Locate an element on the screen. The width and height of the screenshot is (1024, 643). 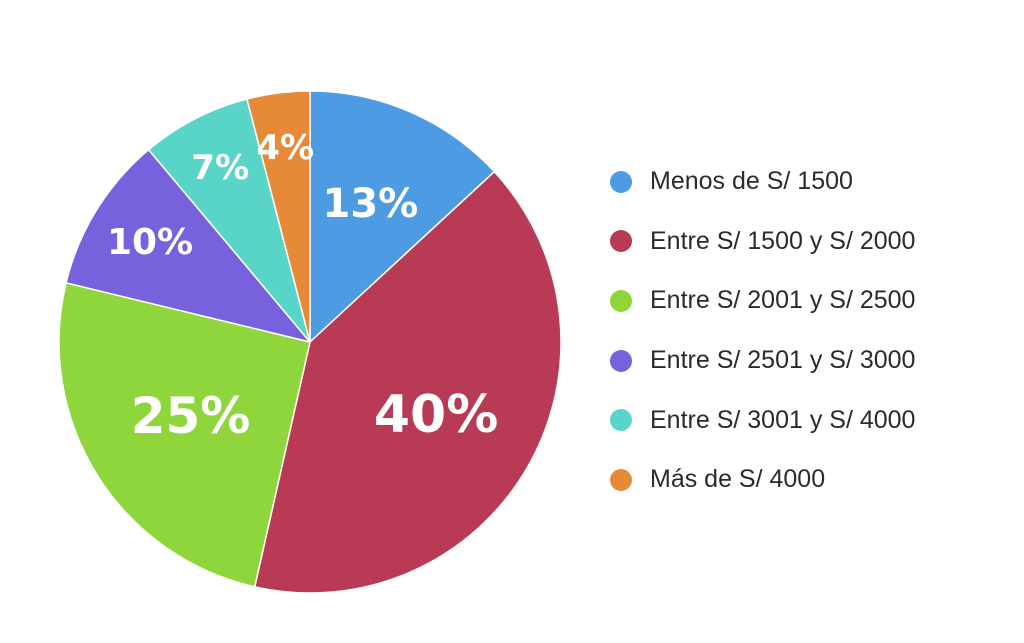
slice-percentage-label: 7% is located at coordinates (220, 168).